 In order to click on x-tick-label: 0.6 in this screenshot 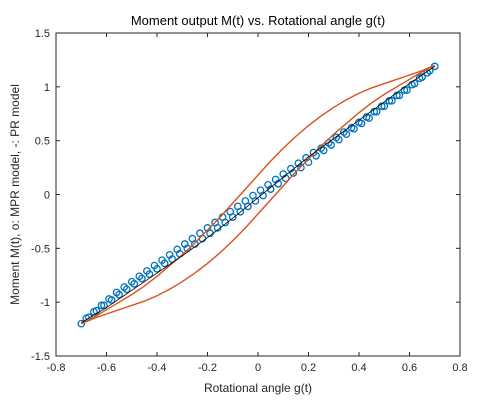, I will do `click(409, 368)`.